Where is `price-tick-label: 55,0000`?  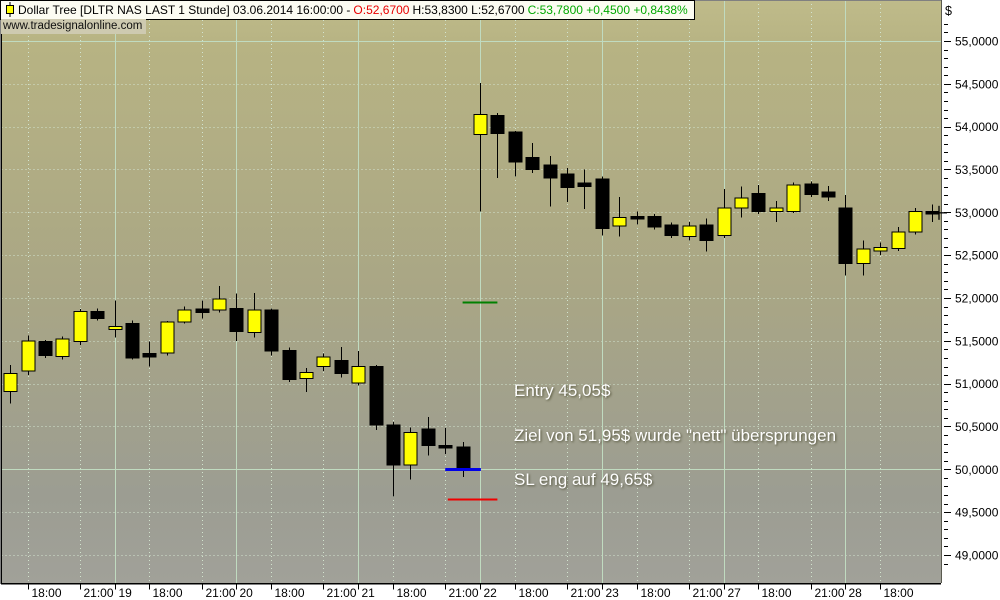 price-tick-label: 55,0000 is located at coordinates (977, 42).